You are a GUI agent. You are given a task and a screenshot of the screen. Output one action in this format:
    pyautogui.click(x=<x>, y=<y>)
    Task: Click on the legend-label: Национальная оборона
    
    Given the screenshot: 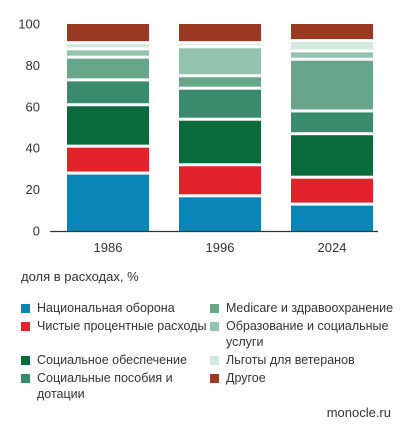 What is the action you would take?
    pyautogui.click(x=106, y=308)
    